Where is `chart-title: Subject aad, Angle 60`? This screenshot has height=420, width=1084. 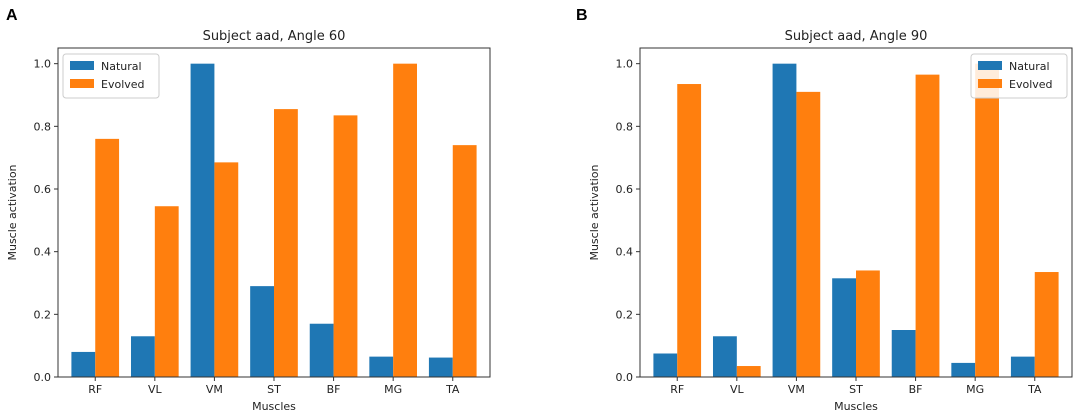 chart-title: Subject aad, Angle 60 is located at coordinates (274, 36).